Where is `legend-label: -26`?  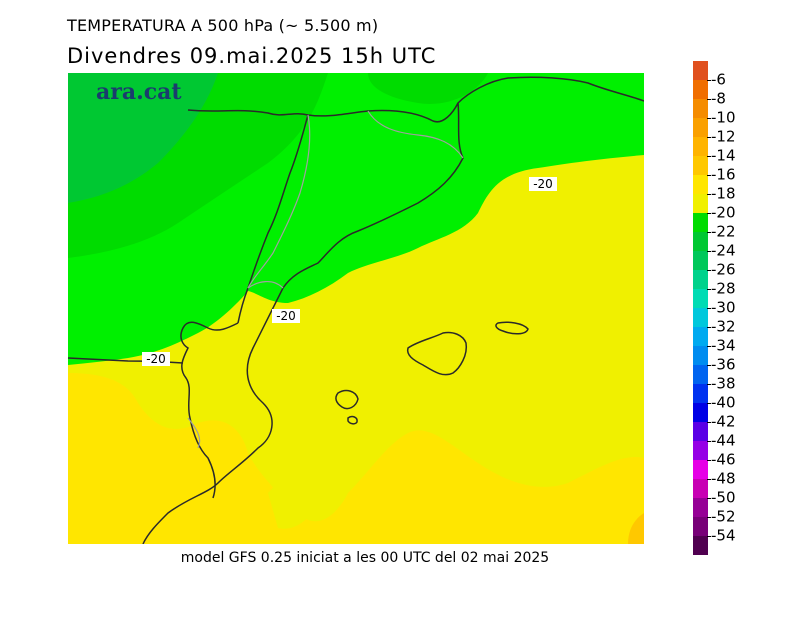
legend-label: -26 is located at coordinates (723, 269).